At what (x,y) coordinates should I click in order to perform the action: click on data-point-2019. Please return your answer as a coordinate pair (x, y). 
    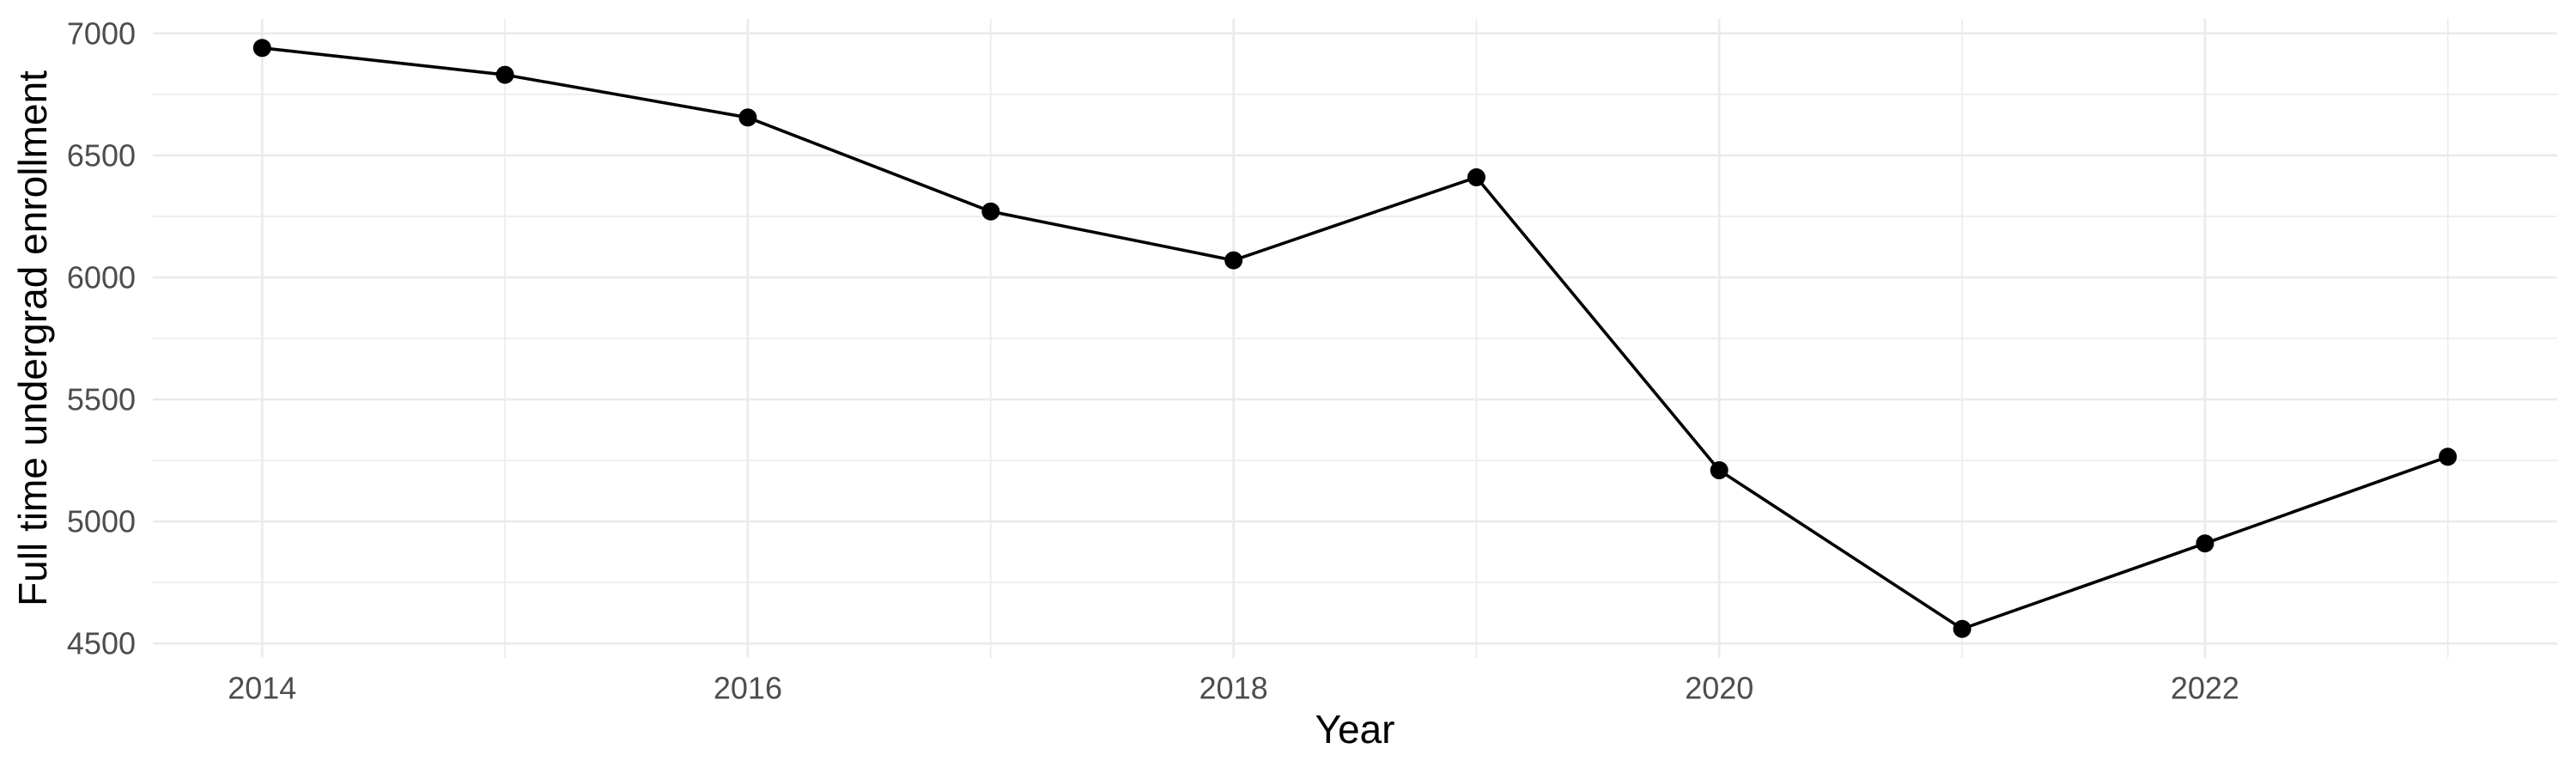
    Looking at the image, I should click on (1476, 176).